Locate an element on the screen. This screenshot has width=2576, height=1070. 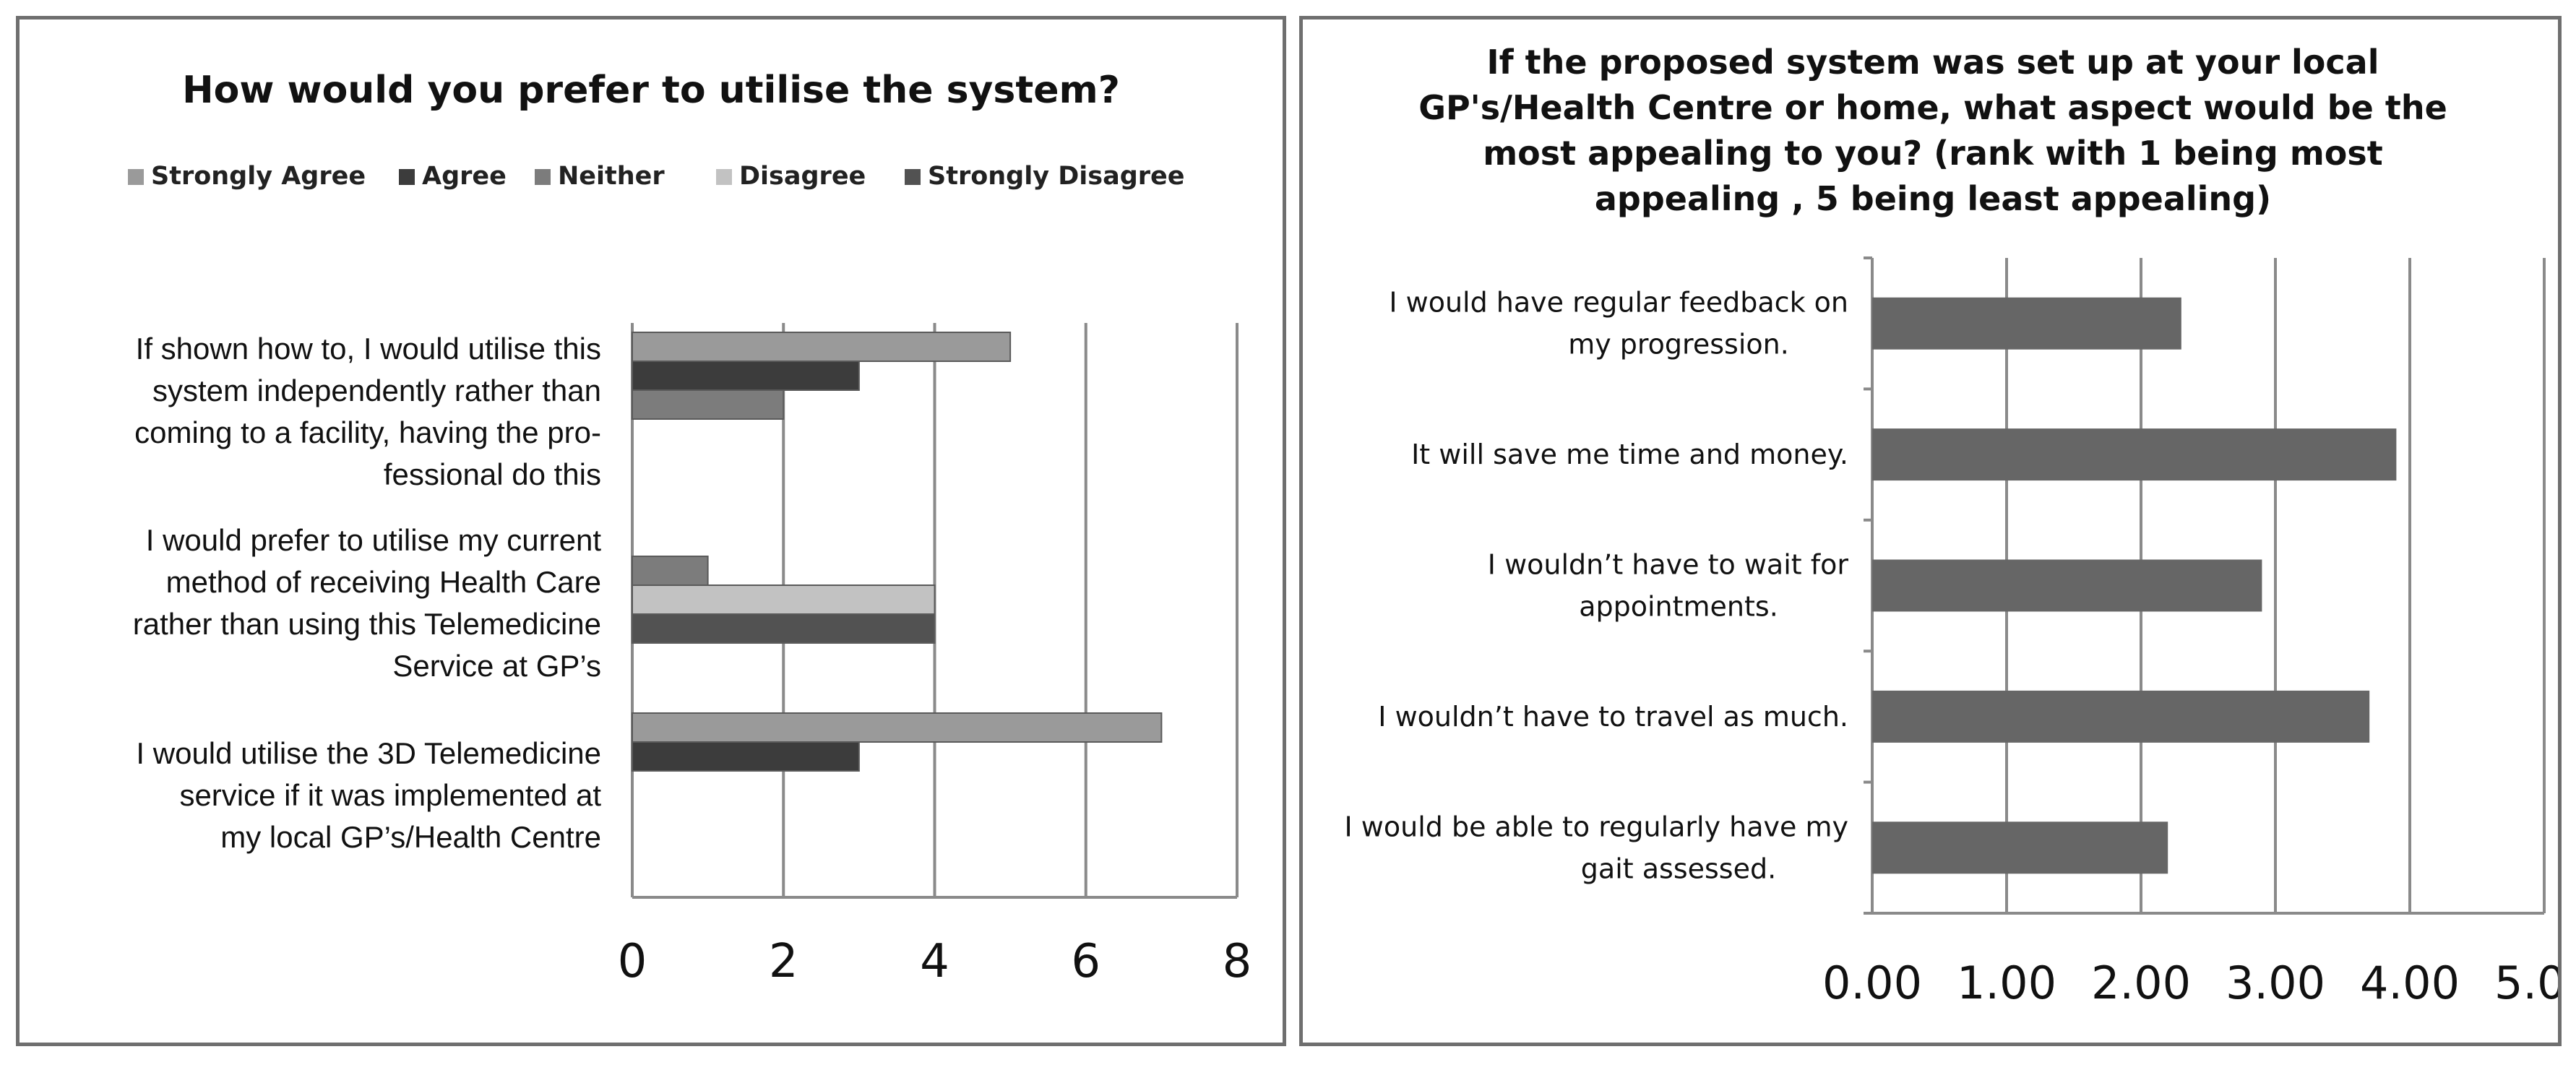
x-tick-label-2: 4 is located at coordinates (934, 961).